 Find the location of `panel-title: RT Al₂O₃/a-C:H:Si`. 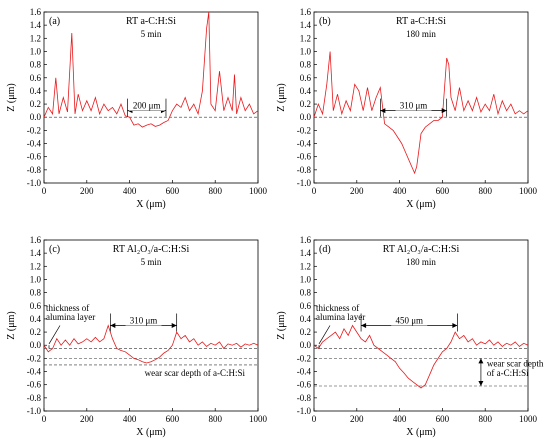

panel-title: RT Al₂O₃/a-C:H:Si is located at coordinates (421, 249).